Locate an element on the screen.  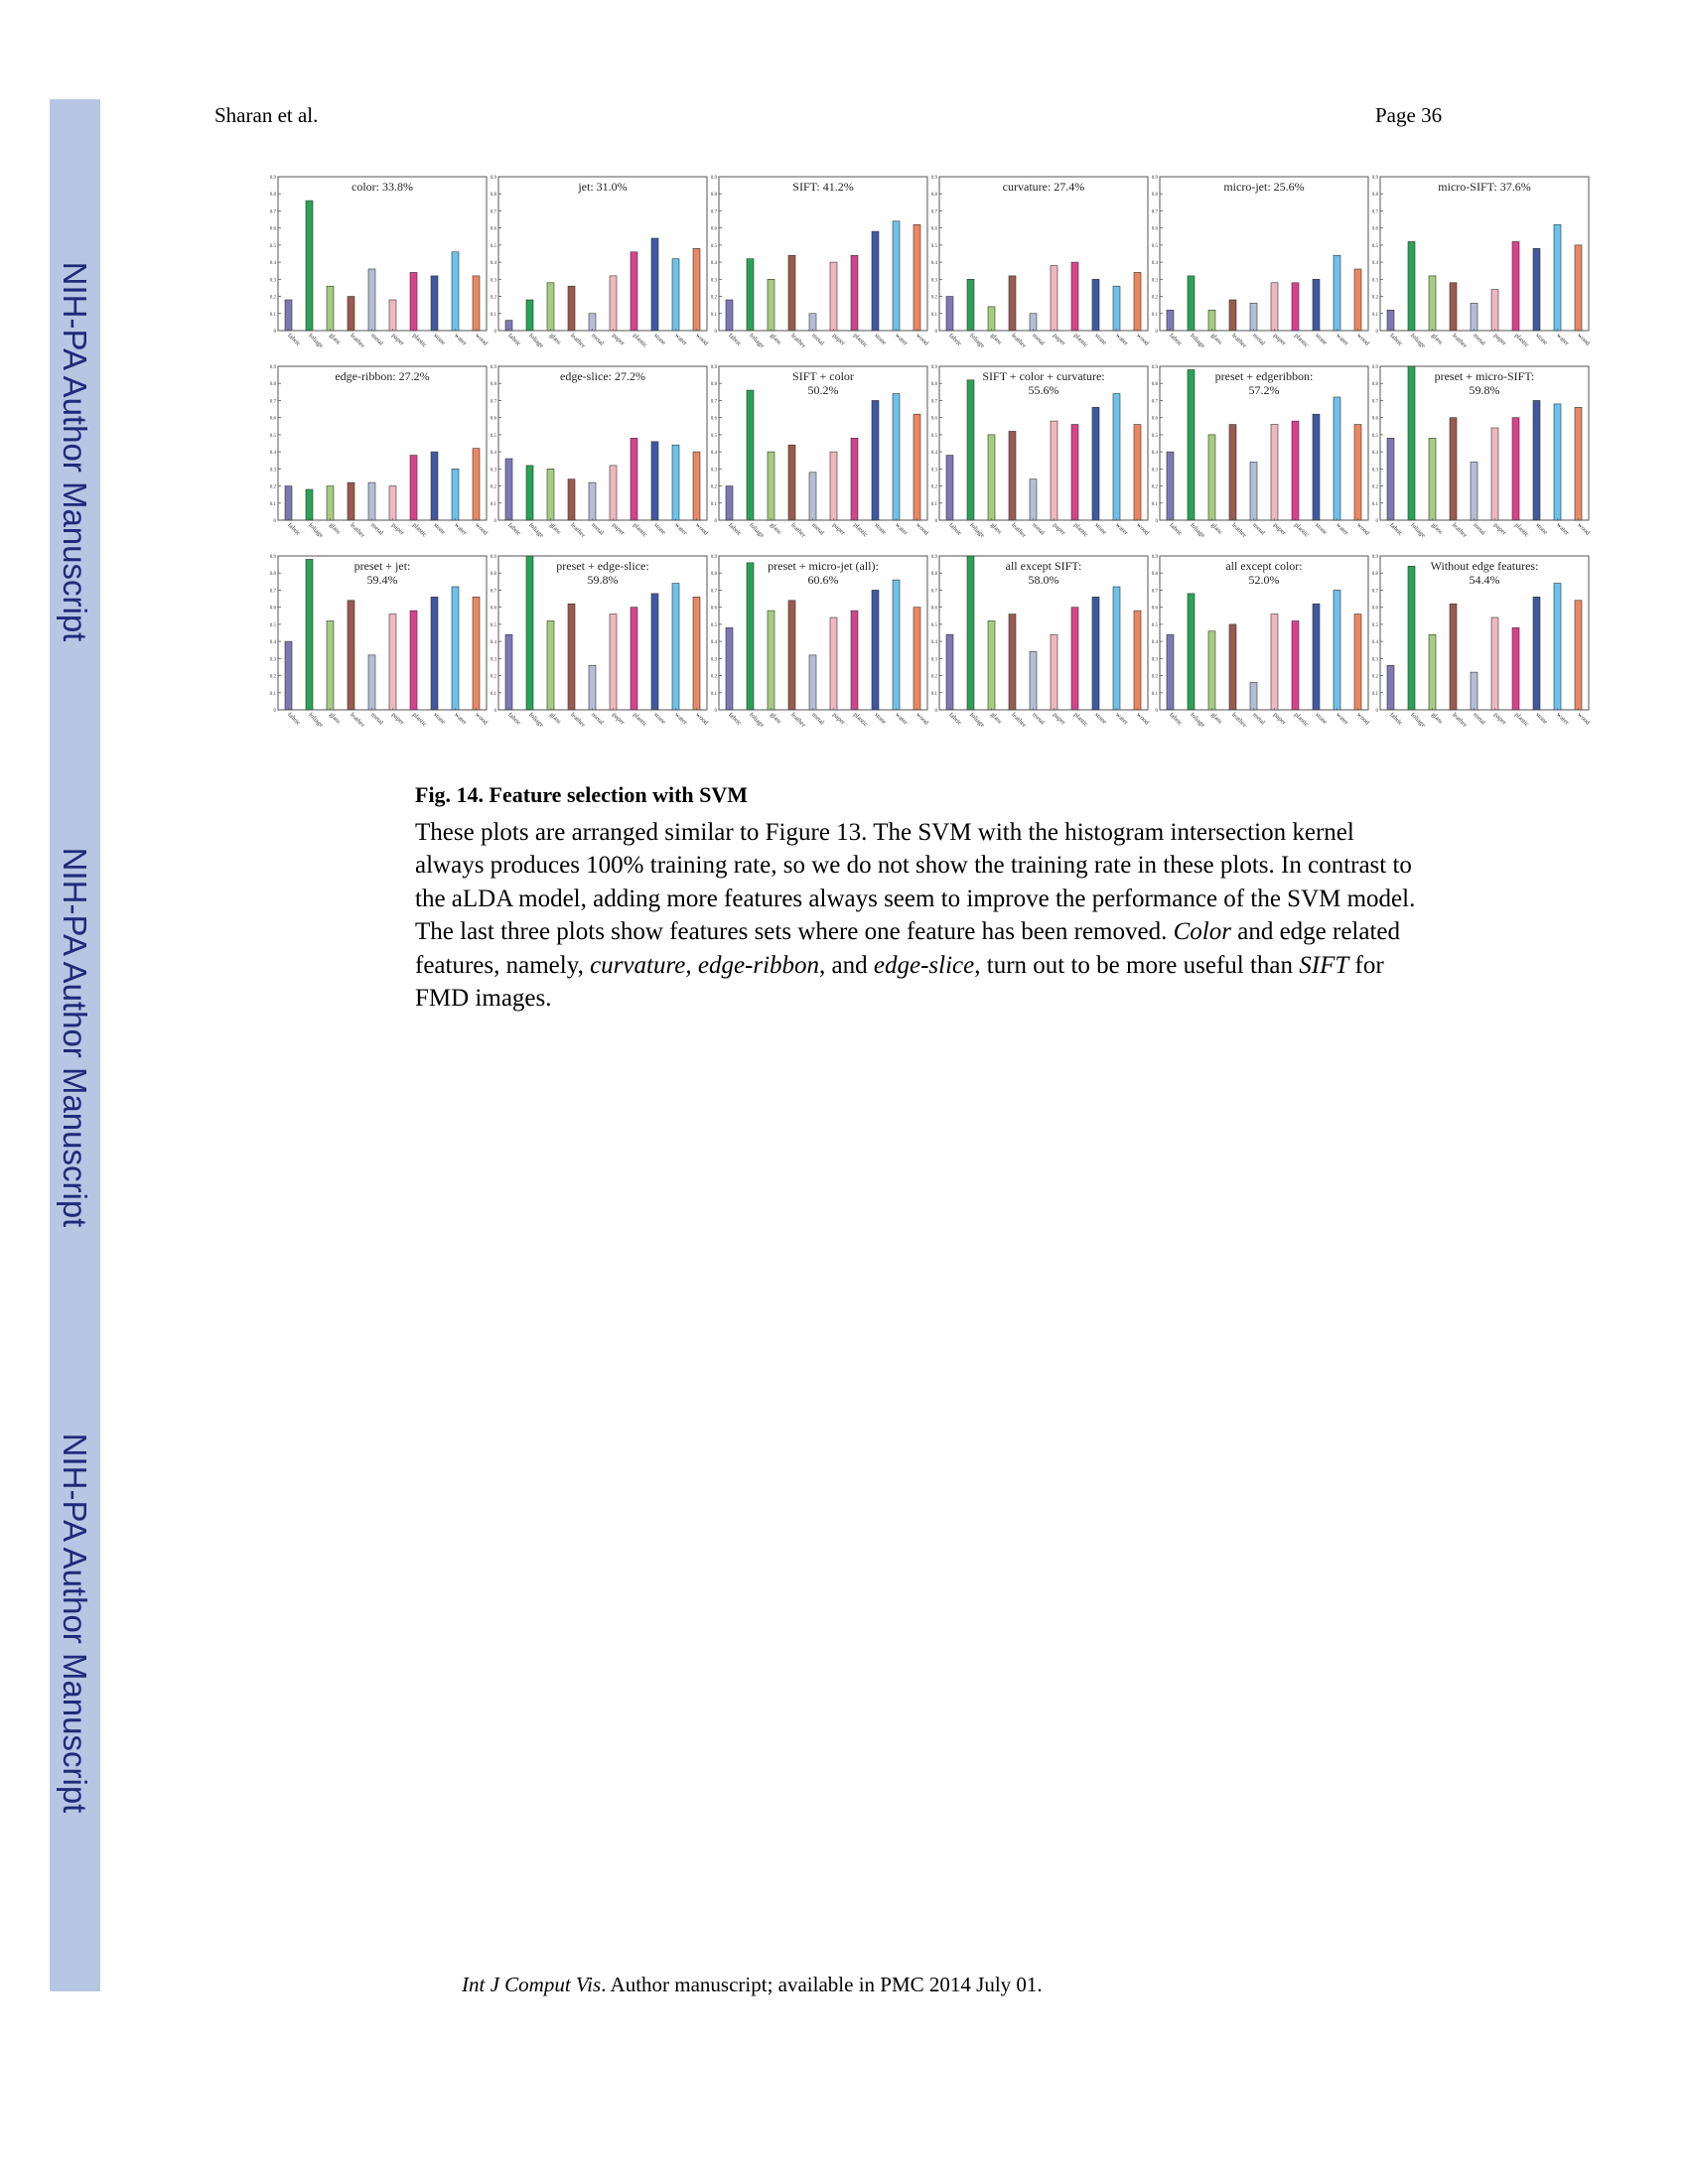
chart-title: preset + micro-SIFT: is located at coordinates (1485, 376).